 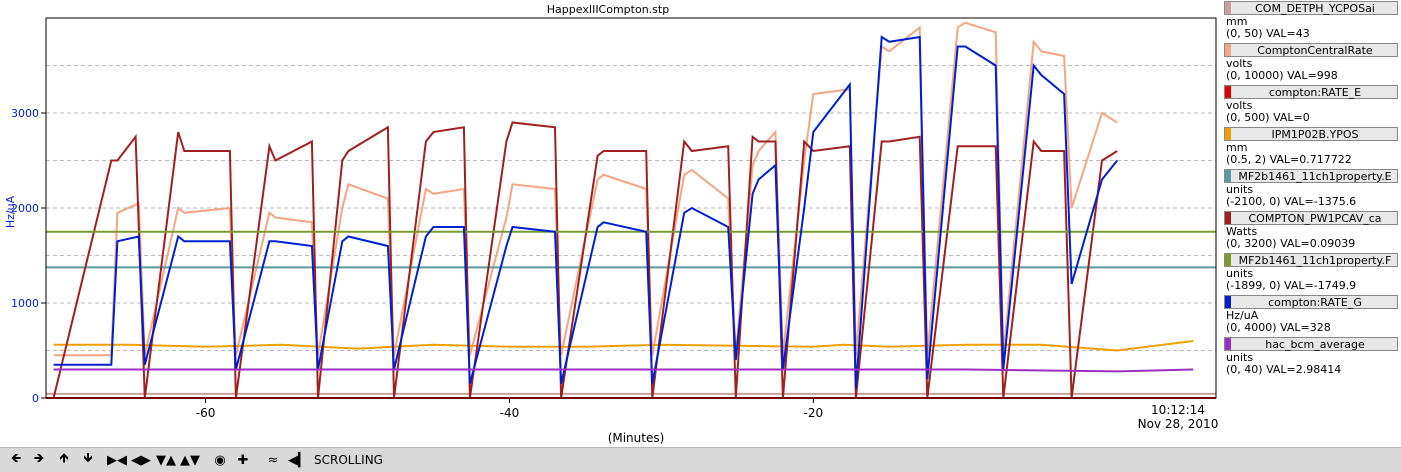 What do you see at coordinates (1315, 344) in the screenshot?
I see `legend-series-name: hac_bcm_average` at bounding box center [1315, 344].